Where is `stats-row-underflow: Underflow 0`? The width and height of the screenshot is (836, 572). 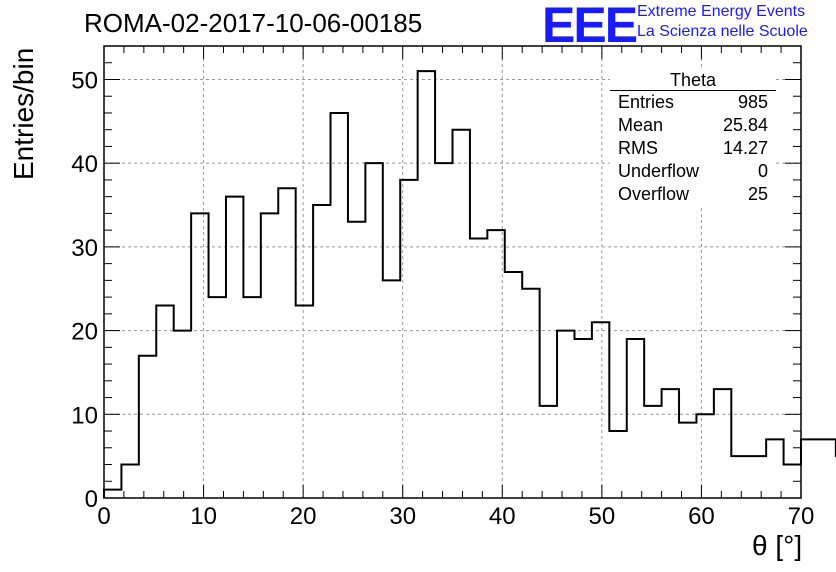 stats-row-underflow: Underflow 0 is located at coordinates (693, 171).